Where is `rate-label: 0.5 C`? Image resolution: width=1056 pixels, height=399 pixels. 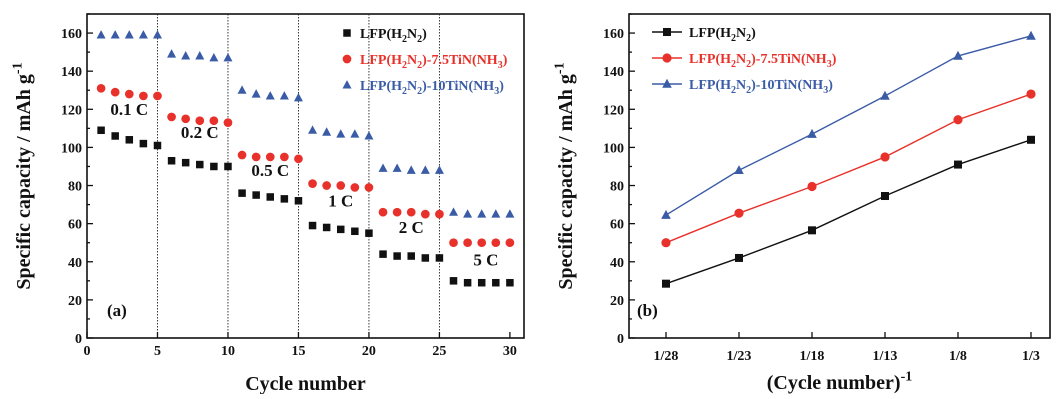
rate-label: 0.5 C is located at coordinates (270, 170).